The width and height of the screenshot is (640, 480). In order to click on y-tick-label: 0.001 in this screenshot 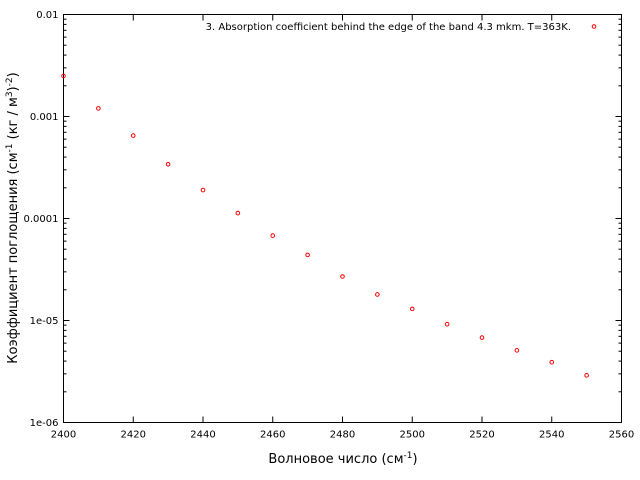, I will do `click(44, 117)`.